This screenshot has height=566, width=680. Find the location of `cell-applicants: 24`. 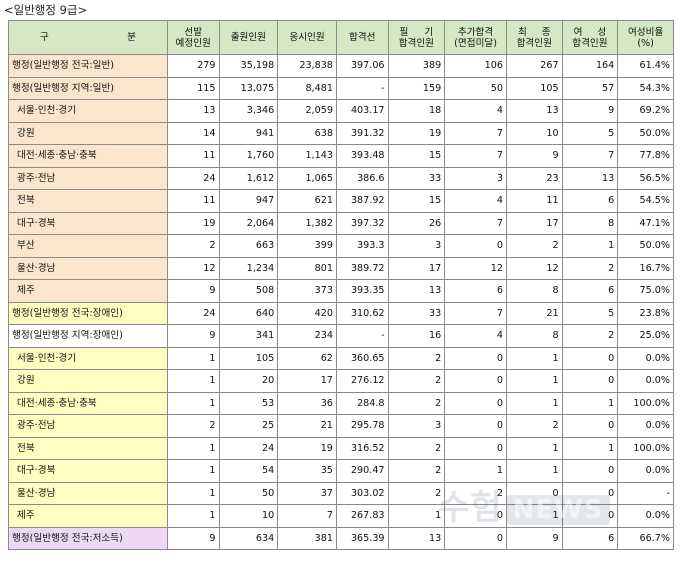

cell-applicants: 24 is located at coordinates (248, 448).